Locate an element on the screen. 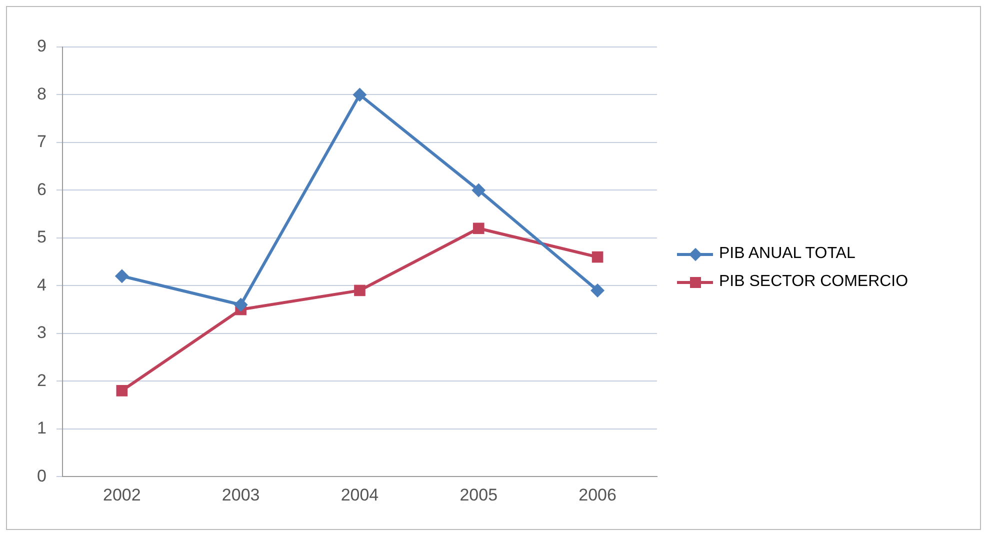 Image resolution: width=989 pixels, height=538 pixels. legend-label: PIB ANUAL TOTAL is located at coordinates (787, 254).